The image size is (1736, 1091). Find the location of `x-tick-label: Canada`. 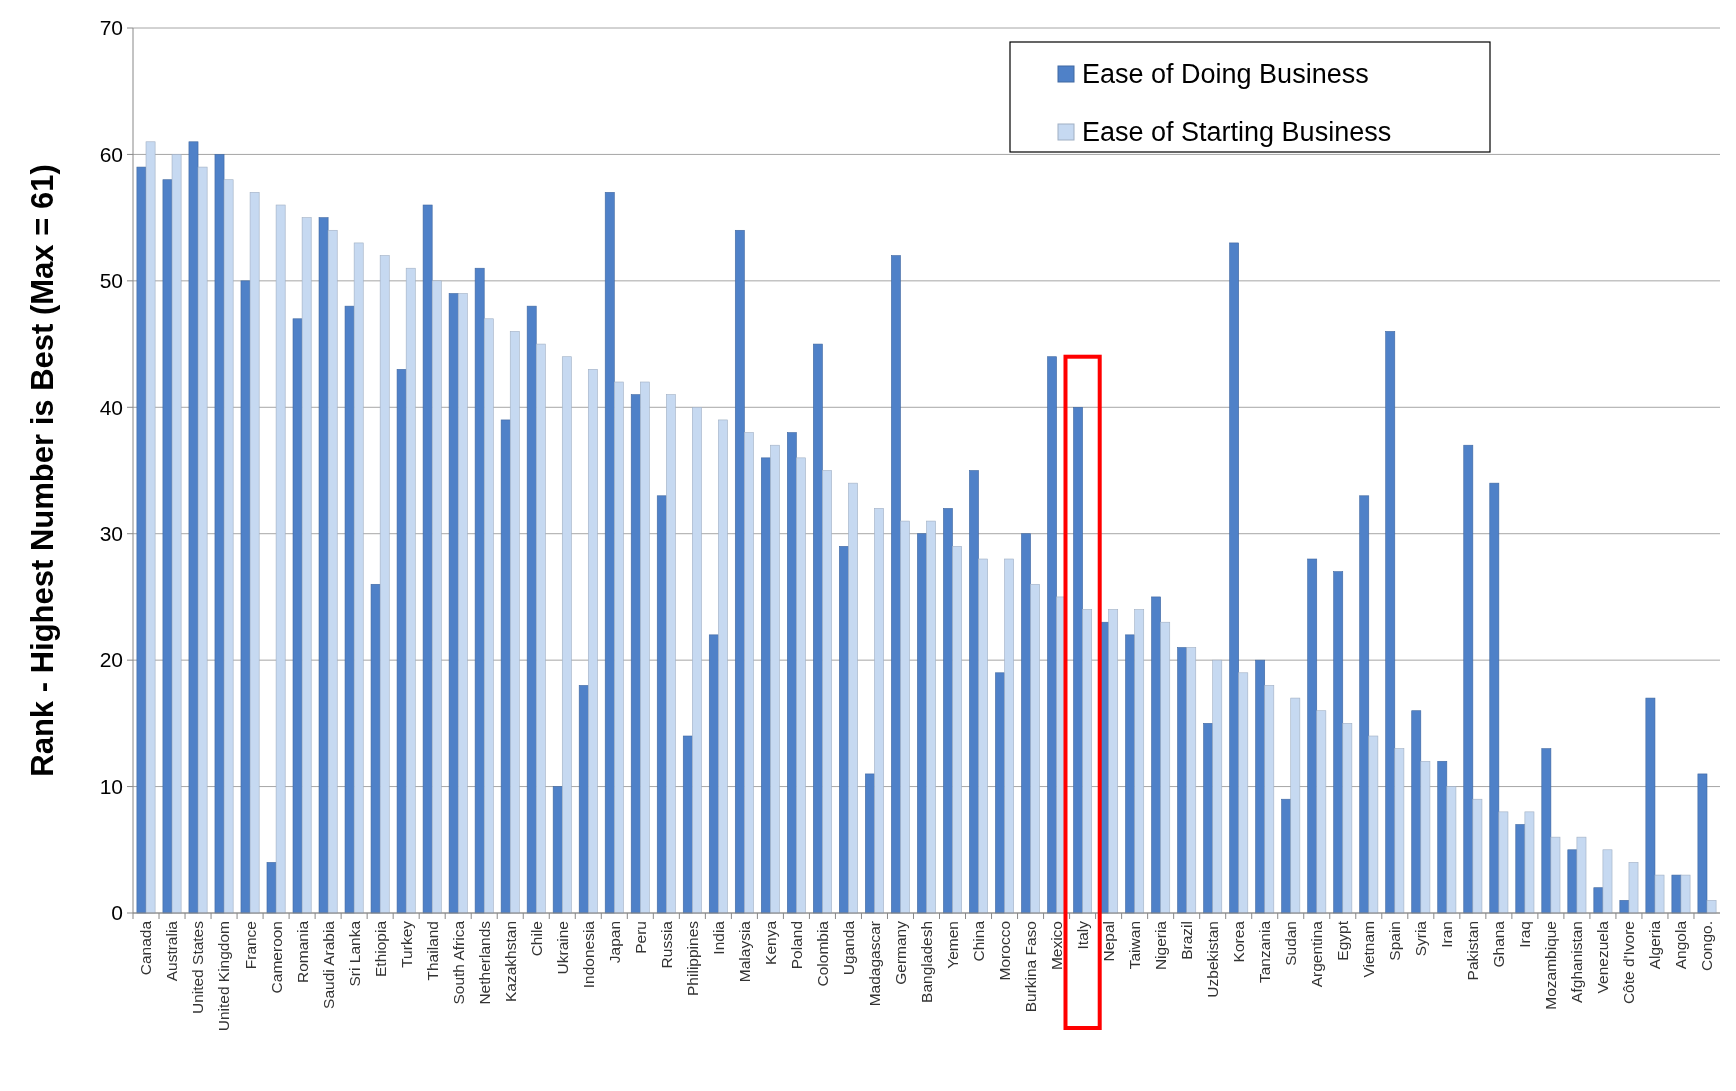

x-tick-label: Canada is located at coordinates (146, 948).